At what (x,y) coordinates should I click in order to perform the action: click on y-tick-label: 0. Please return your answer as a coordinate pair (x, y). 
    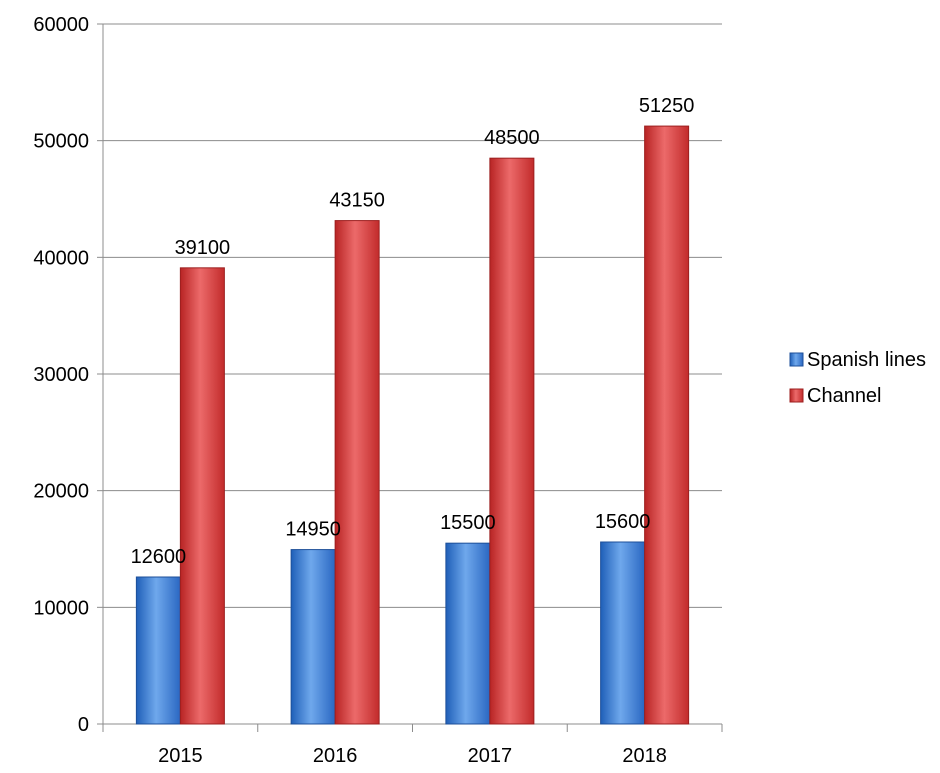
    Looking at the image, I should click on (83, 725).